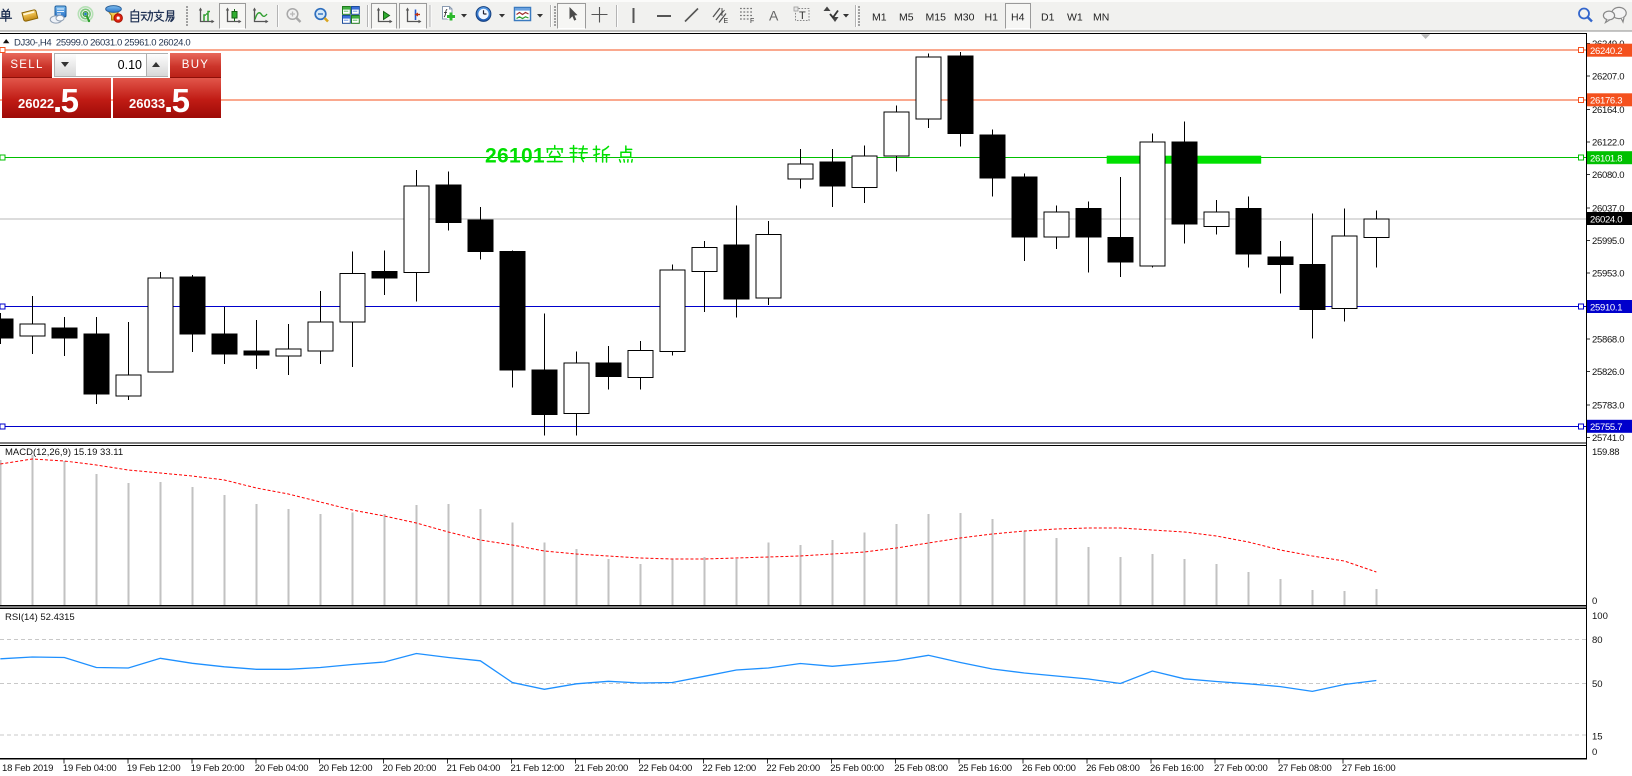 The image size is (1632, 776). What do you see at coordinates (154, 768) in the screenshot?
I see `svg-text: 19 Feb 12:00` at bounding box center [154, 768].